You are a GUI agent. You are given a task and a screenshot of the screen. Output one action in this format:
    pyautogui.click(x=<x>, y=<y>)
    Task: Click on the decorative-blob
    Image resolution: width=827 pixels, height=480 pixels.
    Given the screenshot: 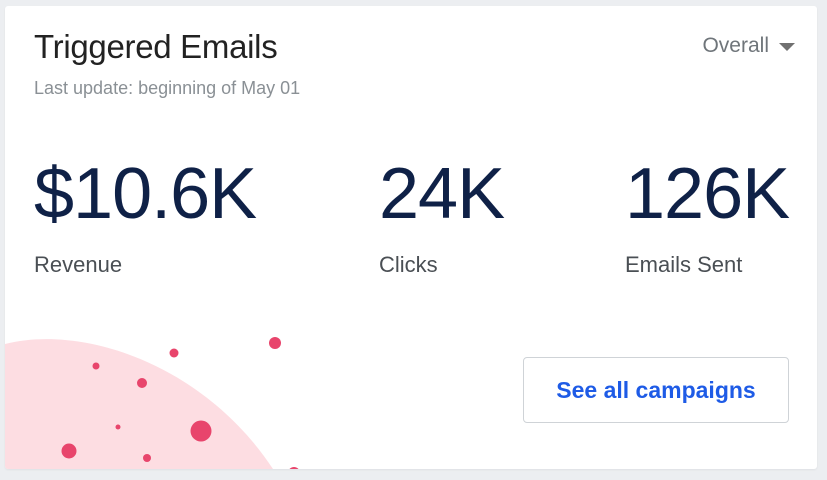 What is the action you would take?
    pyautogui.click(x=139, y=404)
    